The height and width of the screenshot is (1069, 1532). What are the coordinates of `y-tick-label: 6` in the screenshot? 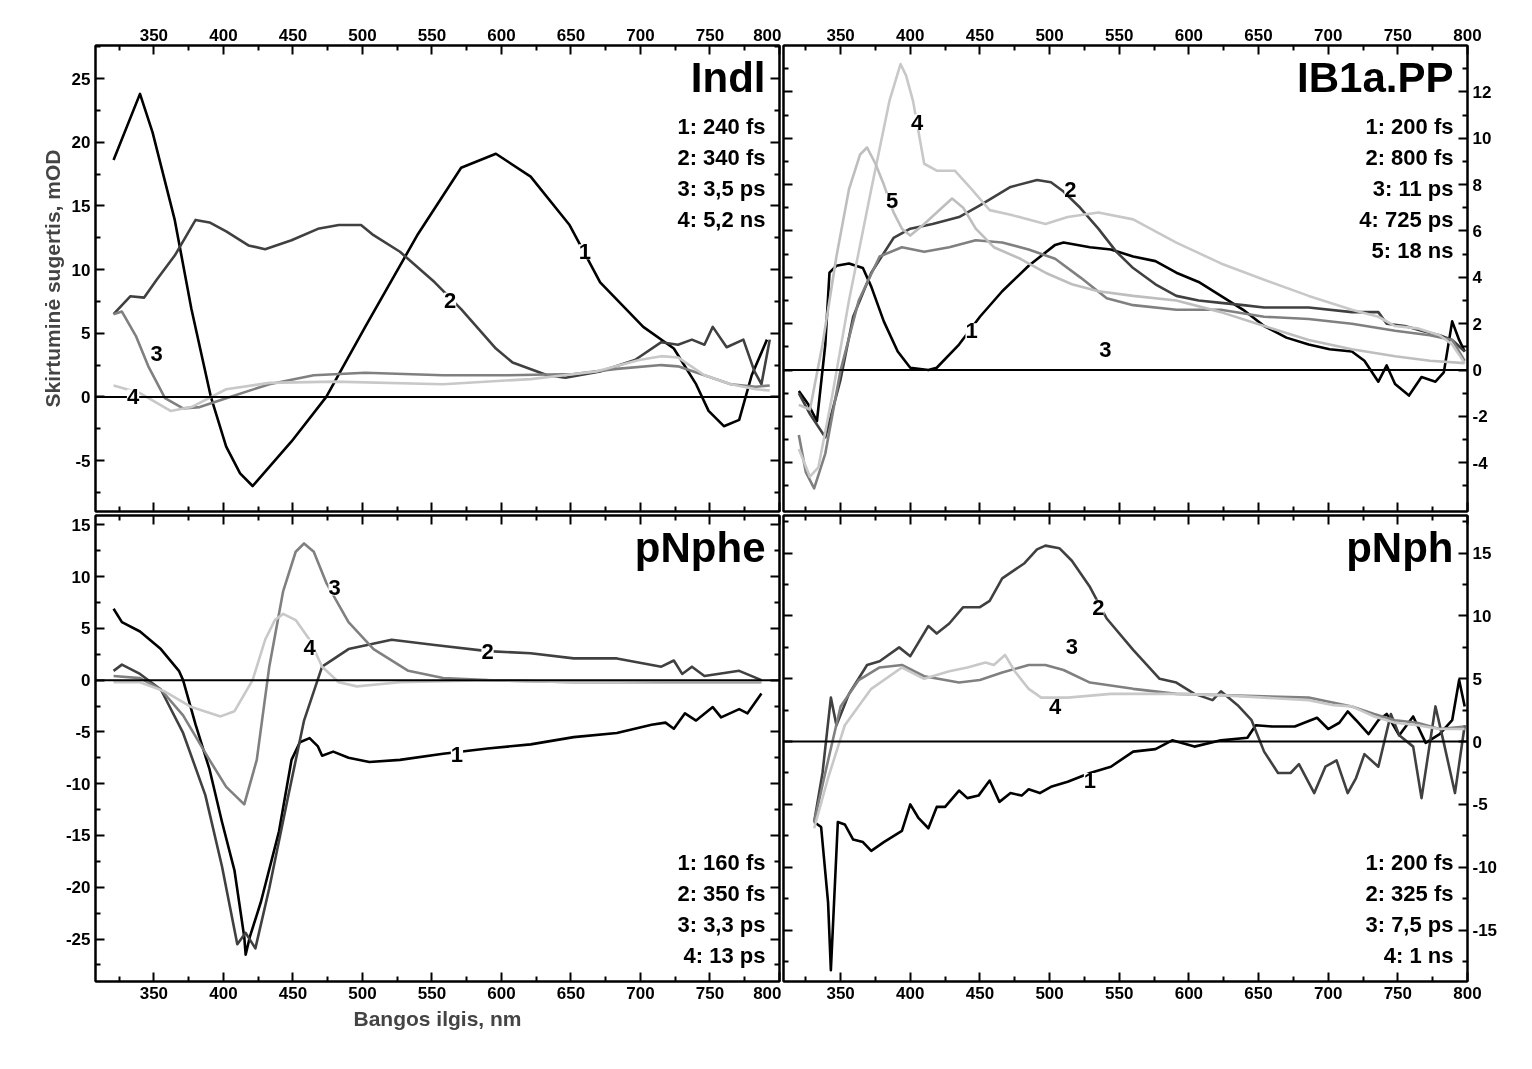 It's located at (1477, 231).